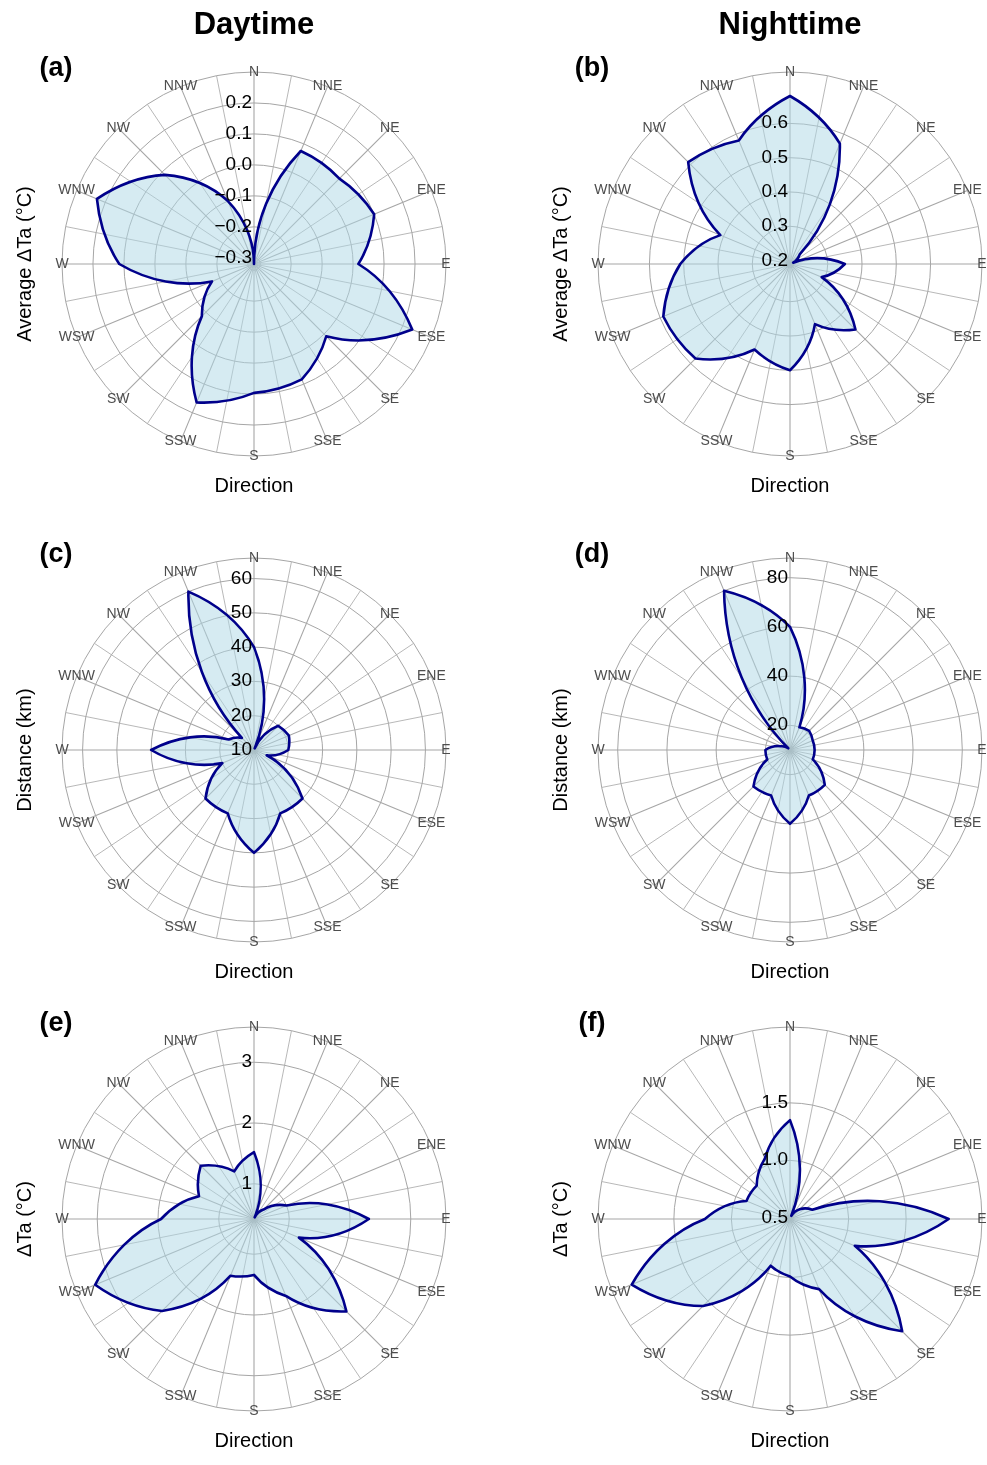 This screenshot has height=1465, width=987. Describe the element at coordinates (775, 191) in the screenshot. I see `y-tick-label: 0.4` at that location.